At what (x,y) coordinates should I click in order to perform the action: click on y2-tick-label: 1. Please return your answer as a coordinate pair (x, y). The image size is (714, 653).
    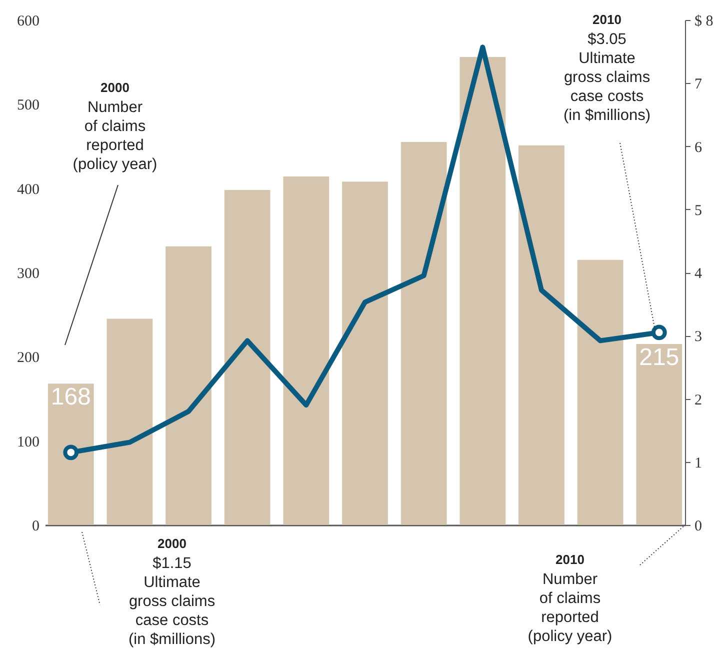
    Looking at the image, I should click on (698, 463).